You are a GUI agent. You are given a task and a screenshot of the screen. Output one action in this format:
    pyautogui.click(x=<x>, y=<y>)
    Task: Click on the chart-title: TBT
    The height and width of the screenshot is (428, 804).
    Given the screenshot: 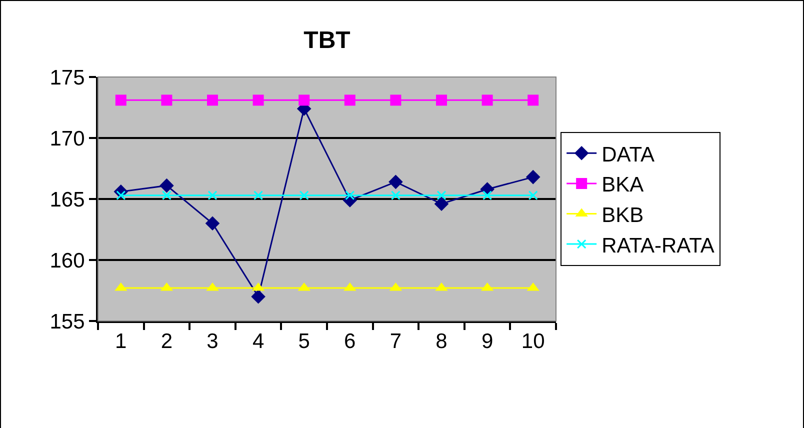 What is the action you would take?
    pyautogui.click(x=327, y=40)
    